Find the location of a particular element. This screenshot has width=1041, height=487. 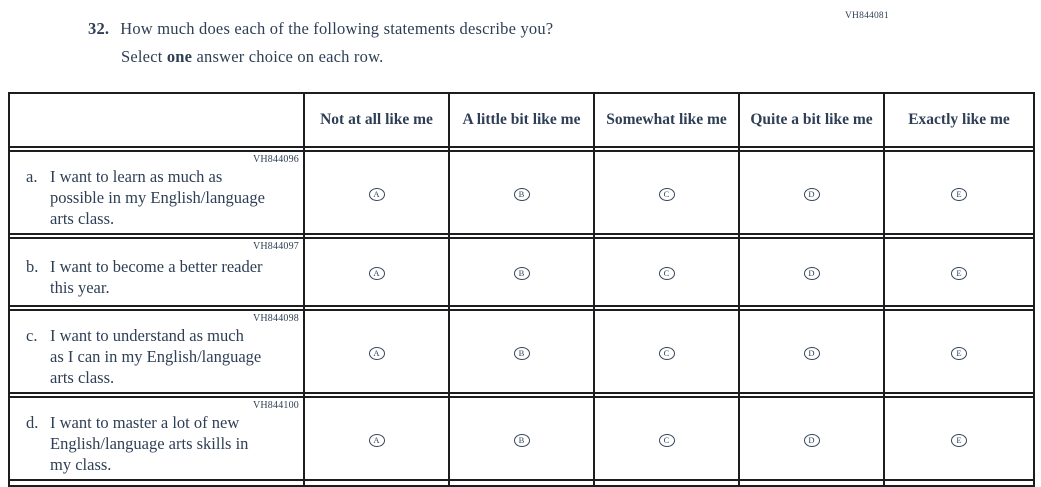

column-header-a-little-bit: A little bit like me is located at coordinates (521, 120).